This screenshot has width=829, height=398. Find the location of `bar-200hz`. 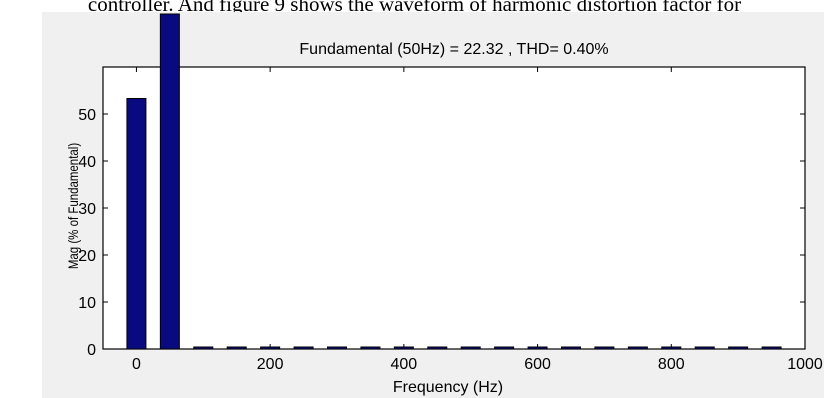

bar-200hz is located at coordinates (270, 348).